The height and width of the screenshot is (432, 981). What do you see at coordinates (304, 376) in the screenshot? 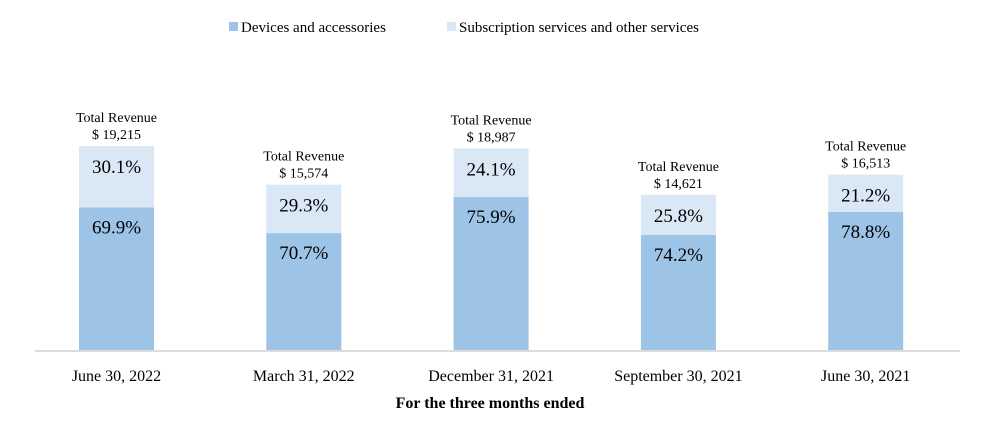
I see `x-tick-label-1: March 31, 2022` at bounding box center [304, 376].